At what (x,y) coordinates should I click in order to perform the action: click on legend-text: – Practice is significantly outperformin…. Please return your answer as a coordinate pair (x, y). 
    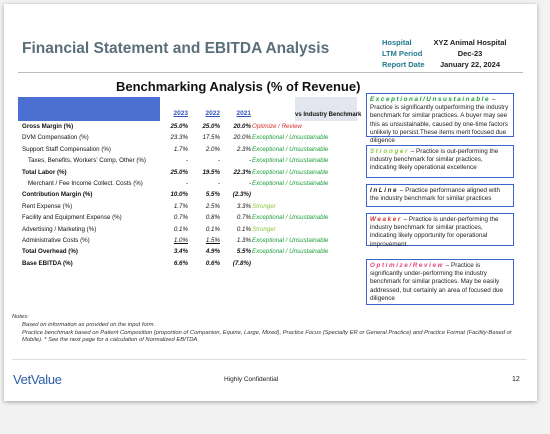
    Looking at the image, I should click on (439, 120).